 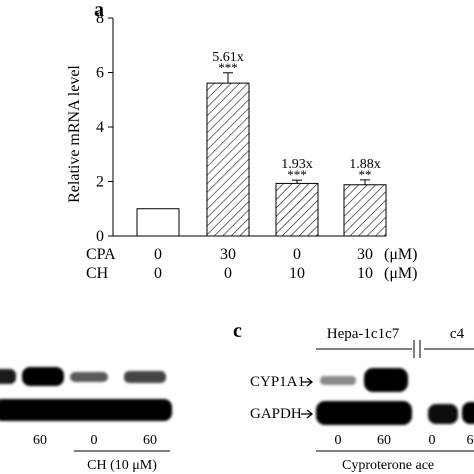 I want to click on fold-change-label: 1.93x, so click(x=297, y=164).